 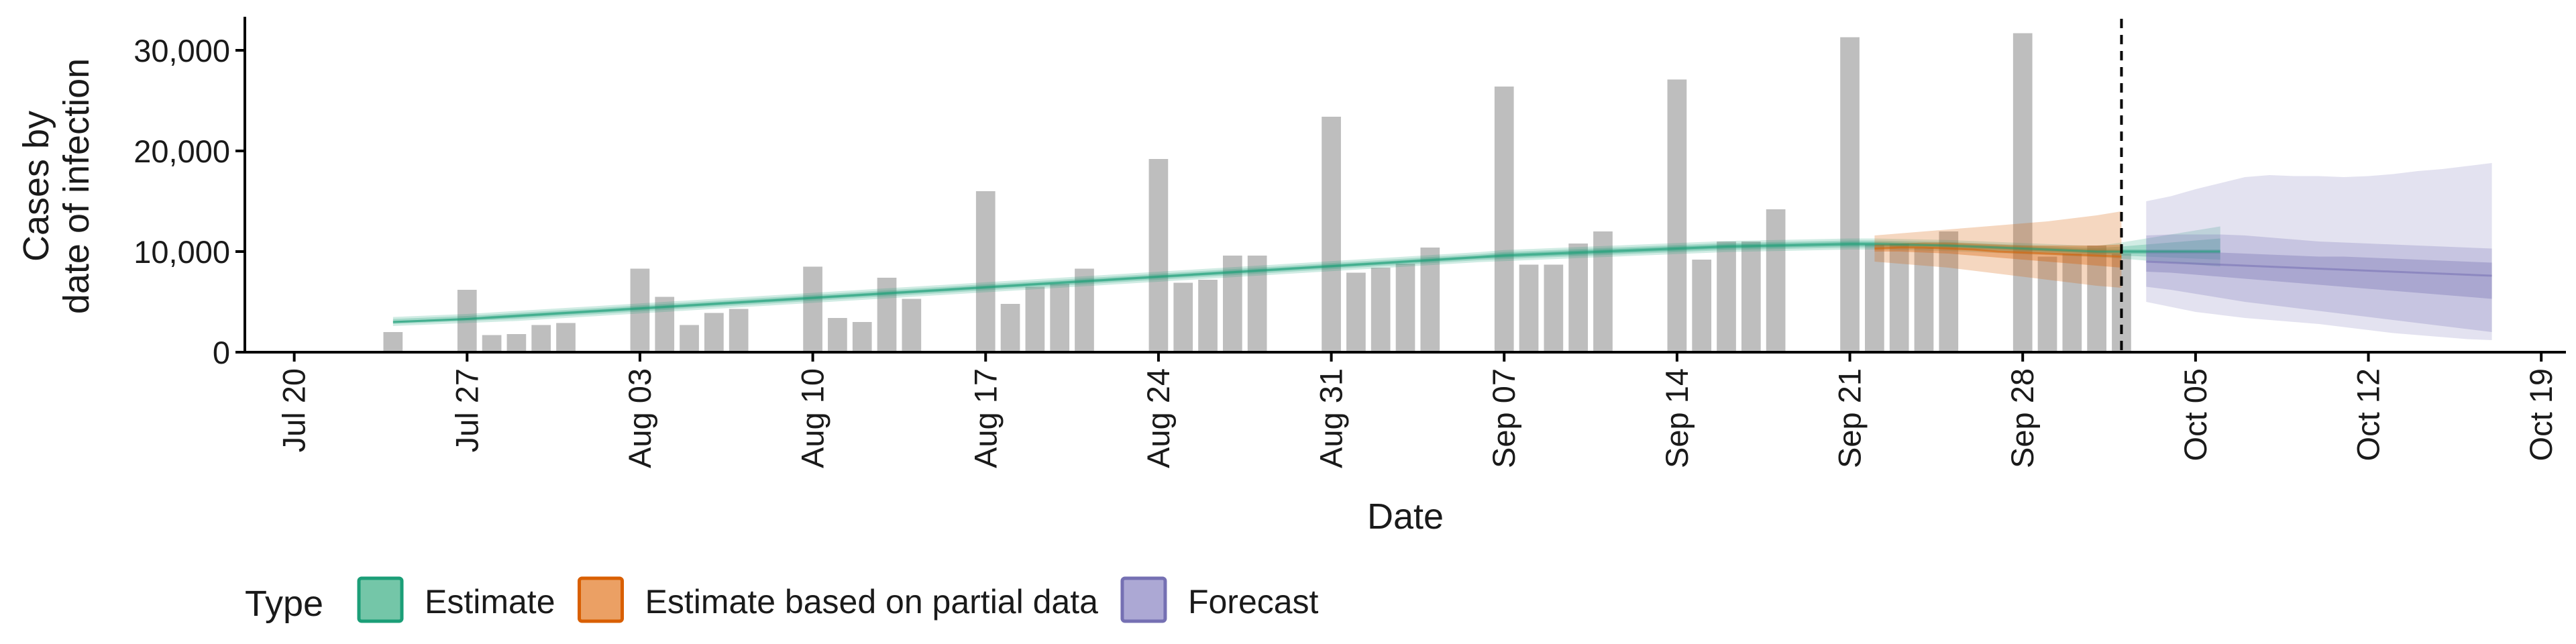 What do you see at coordinates (1677, 418) in the screenshot?
I see `x-tick-label: Sep 14` at bounding box center [1677, 418].